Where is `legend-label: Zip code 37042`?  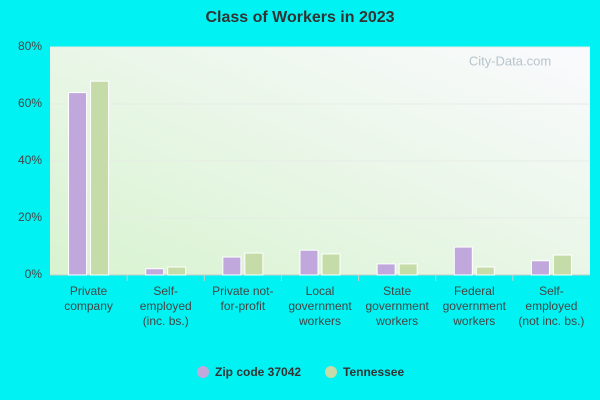
legend-label: Zip code 37042 is located at coordinates (258, 372).